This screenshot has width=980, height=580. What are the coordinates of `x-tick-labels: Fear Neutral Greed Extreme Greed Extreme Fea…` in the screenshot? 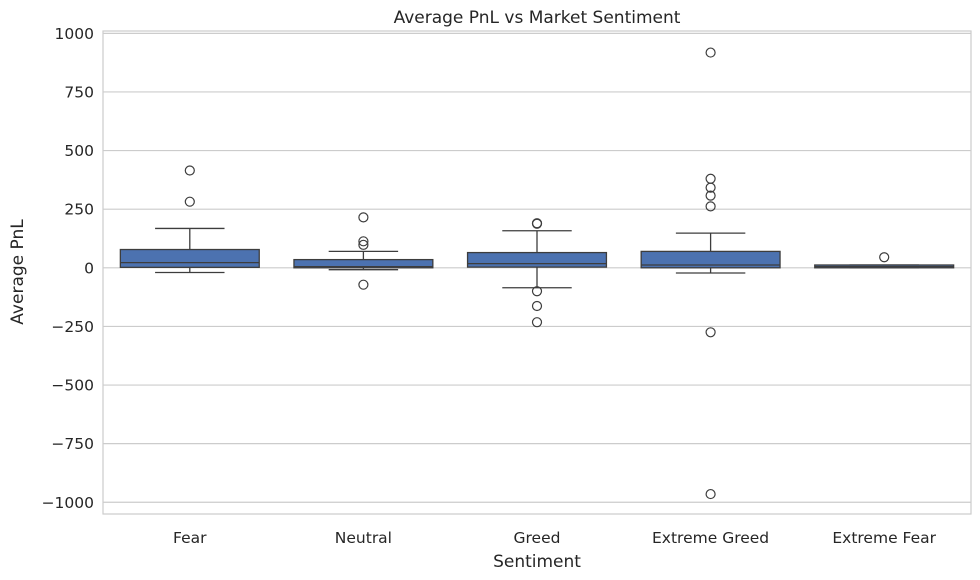 It's located at (555, 538).